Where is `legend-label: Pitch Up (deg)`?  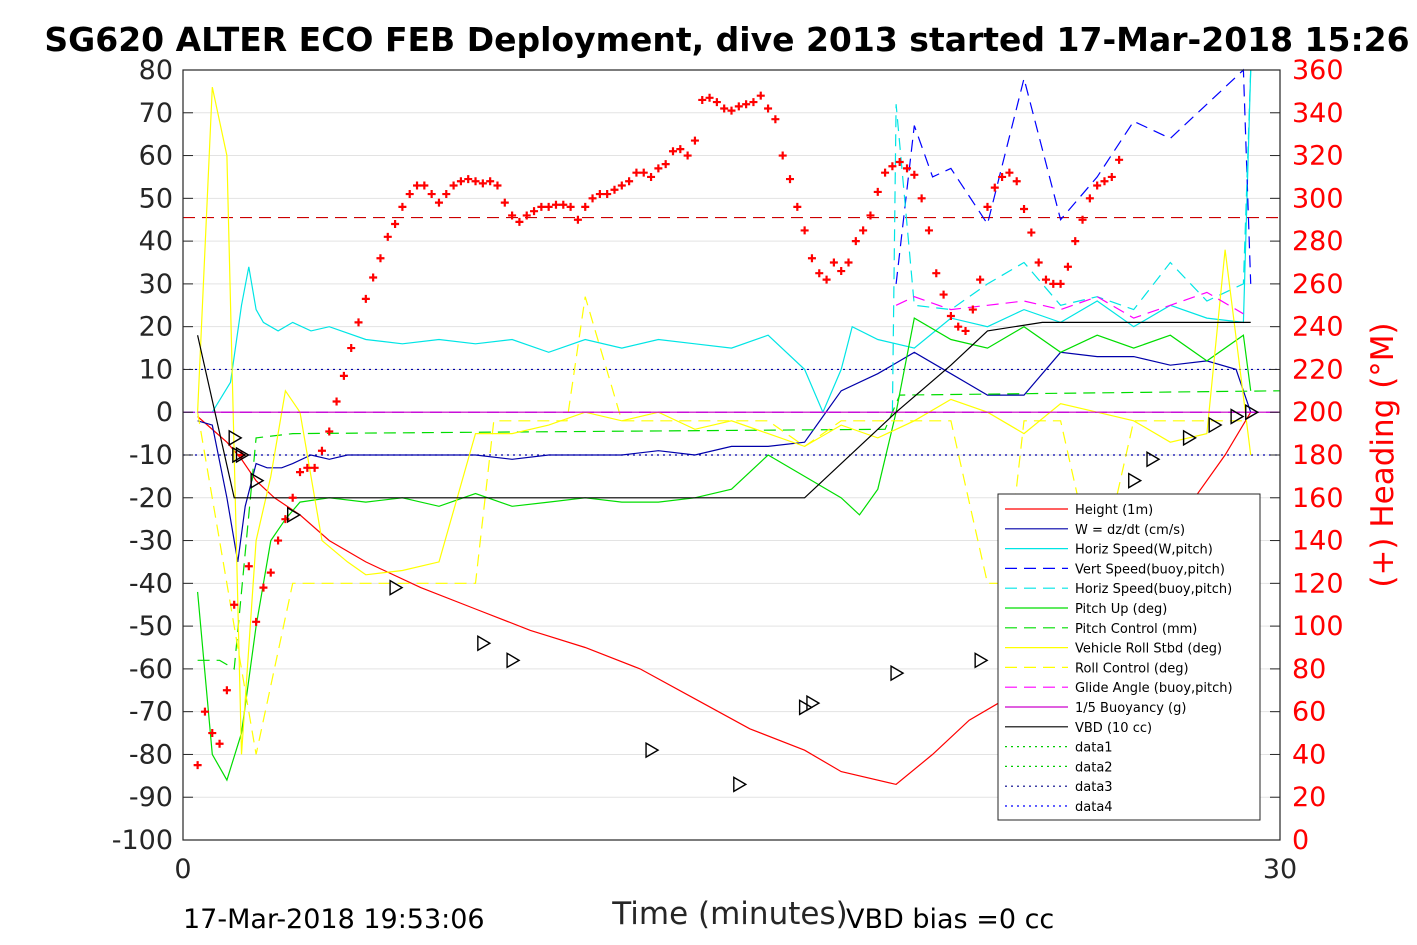 legend-label: Pitch Up (deg) is located at coordinates (1121, 609).